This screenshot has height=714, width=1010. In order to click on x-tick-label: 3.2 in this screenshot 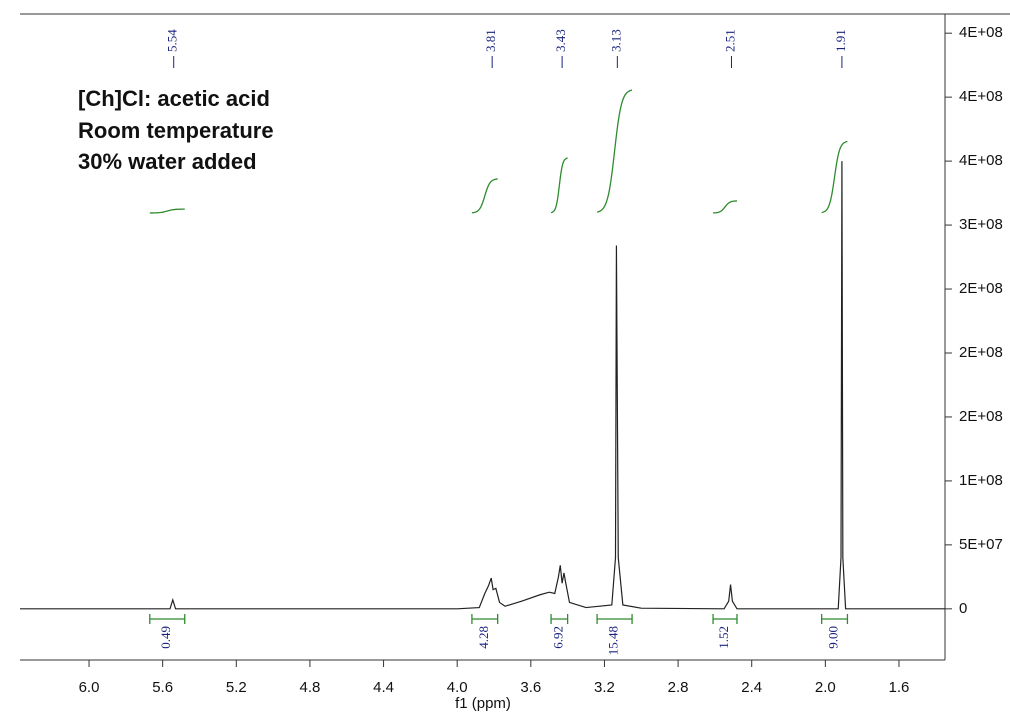, I will do `click(604, 687)`.